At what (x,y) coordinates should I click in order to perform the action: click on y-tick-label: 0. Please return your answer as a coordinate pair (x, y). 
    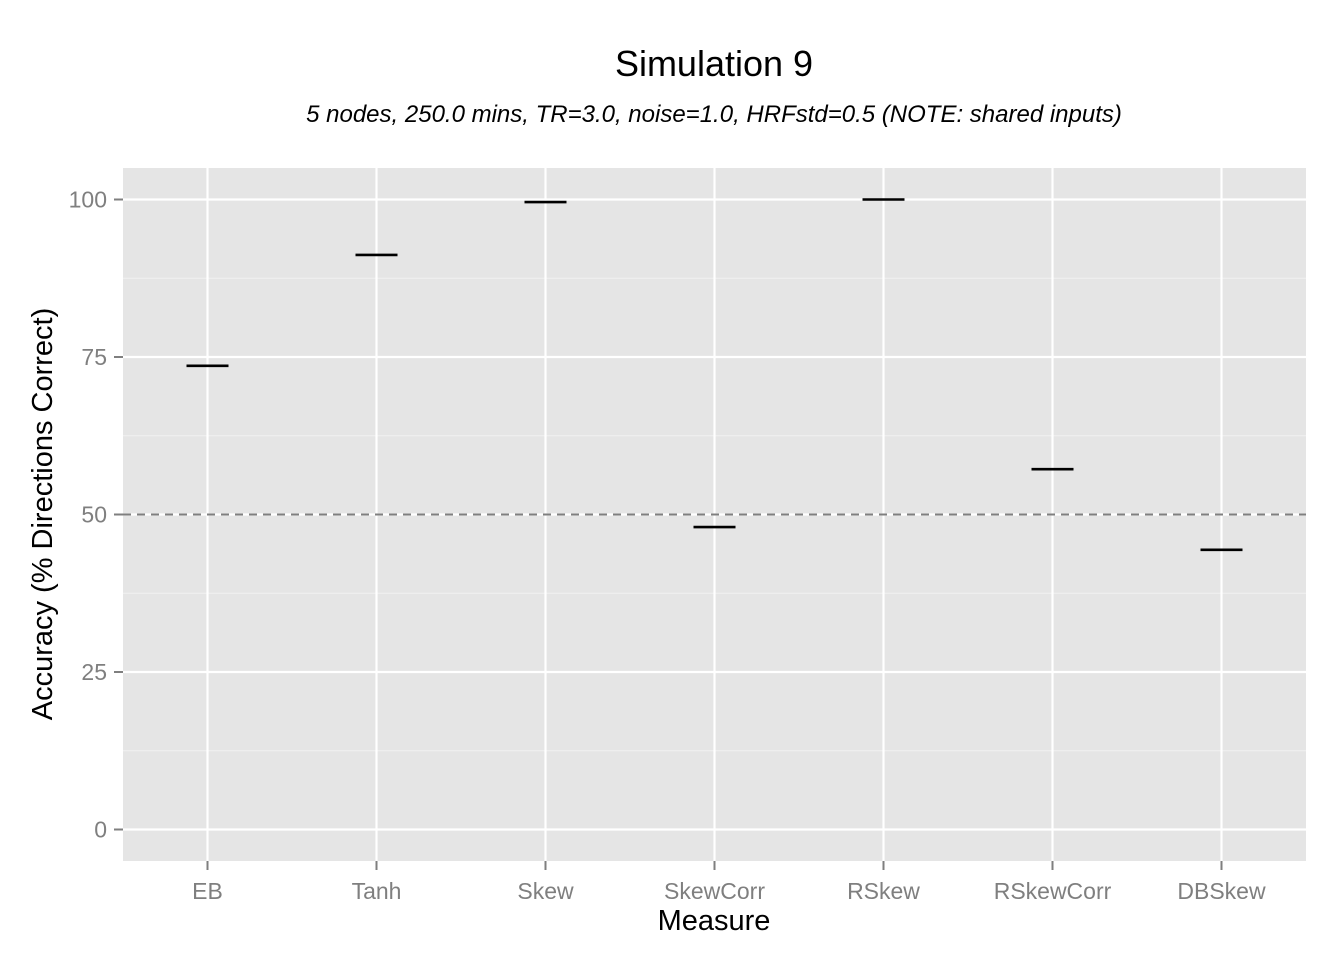
    Looking at the image, I should click on (100, 830).